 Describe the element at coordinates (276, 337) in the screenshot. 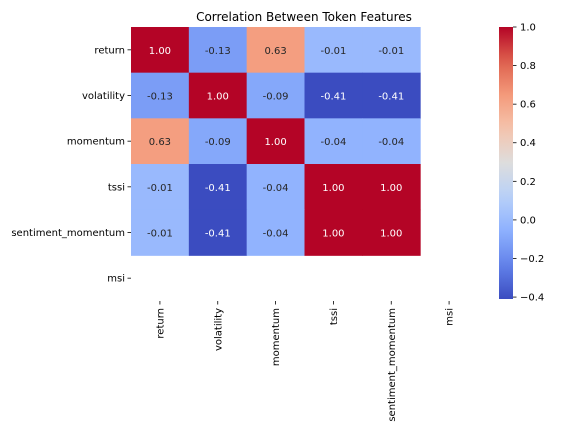

I see `x-tick-label: momentum` at that location.